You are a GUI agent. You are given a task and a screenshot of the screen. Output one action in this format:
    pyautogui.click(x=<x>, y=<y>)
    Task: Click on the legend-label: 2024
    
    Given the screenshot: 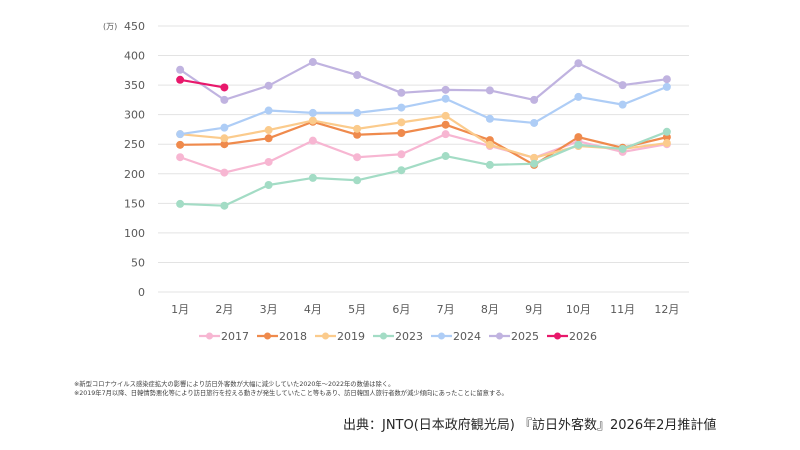 What is the action you would take?
    pyautogui.click(x=467, y=336)
    